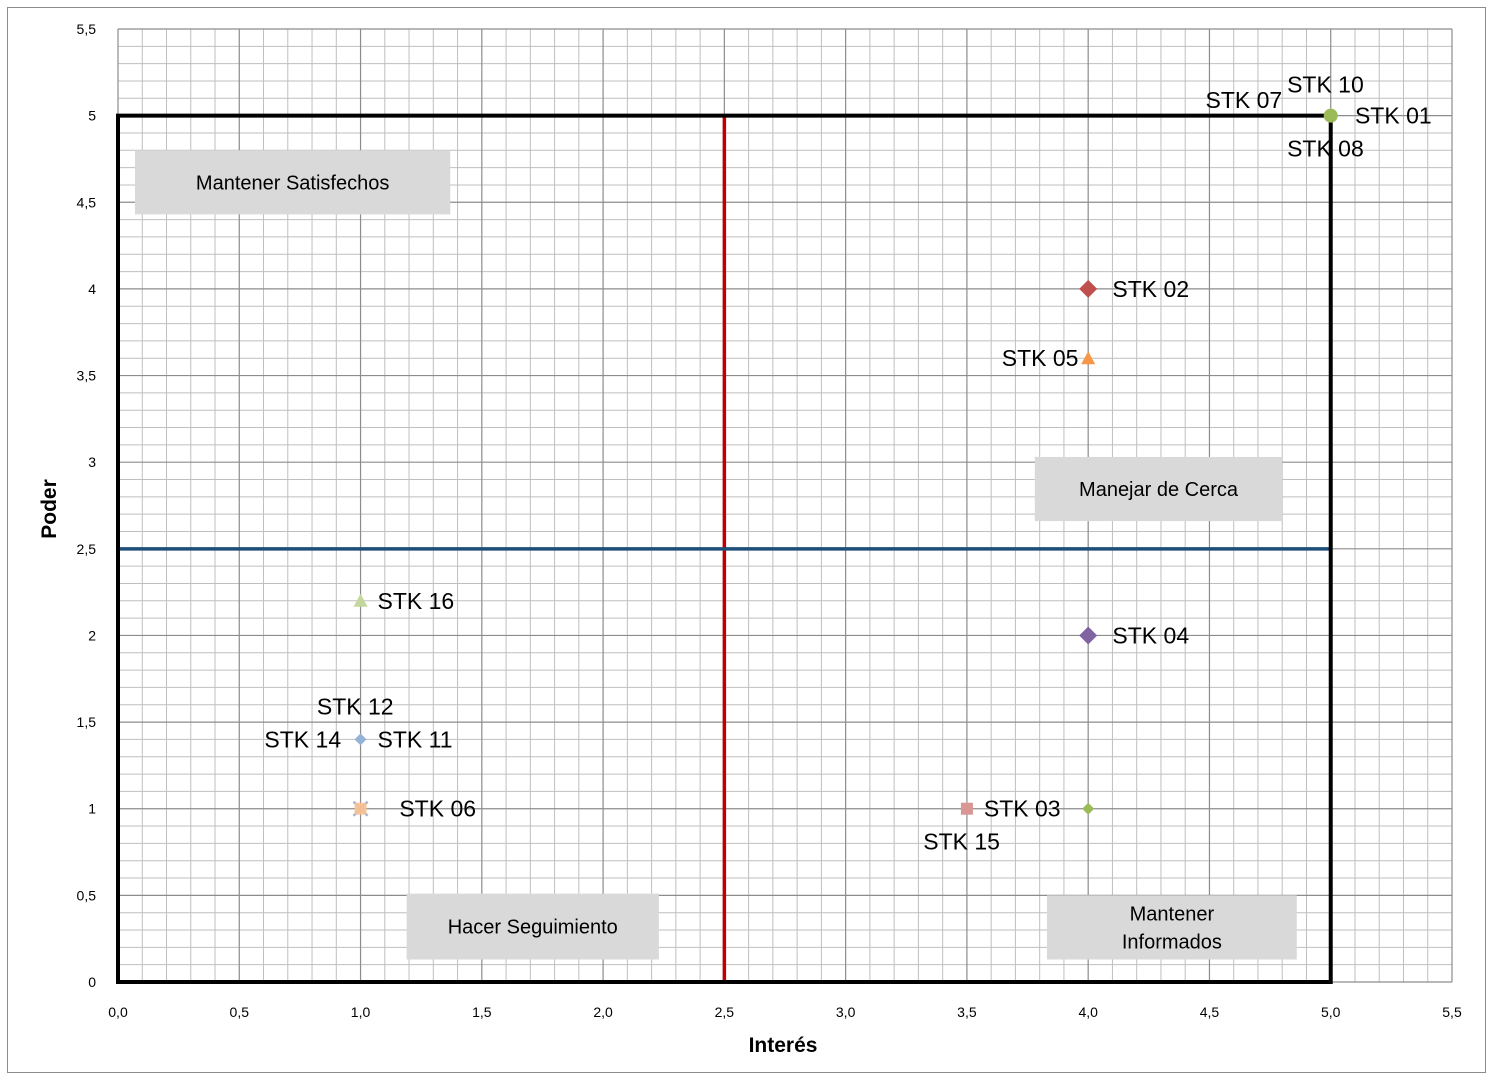 The image size is (1495, 1082). I want to click on y-tick-label: 2, so click(92, 635).